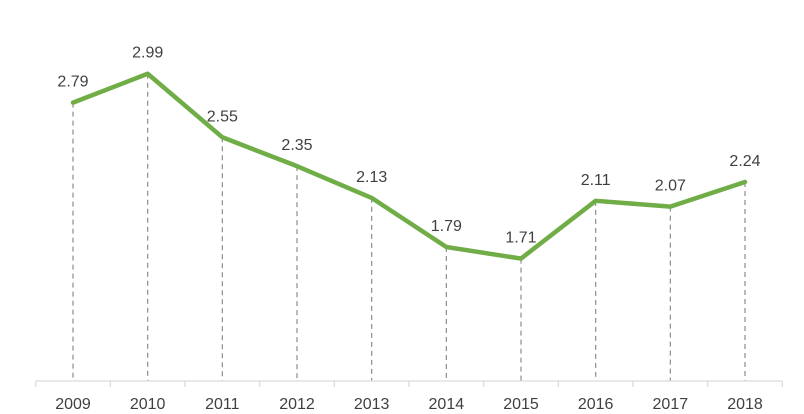  Describe the element at coordinates (447, 404) in the screenshot. I see `x-tick-label-2014: 2014` at that location.